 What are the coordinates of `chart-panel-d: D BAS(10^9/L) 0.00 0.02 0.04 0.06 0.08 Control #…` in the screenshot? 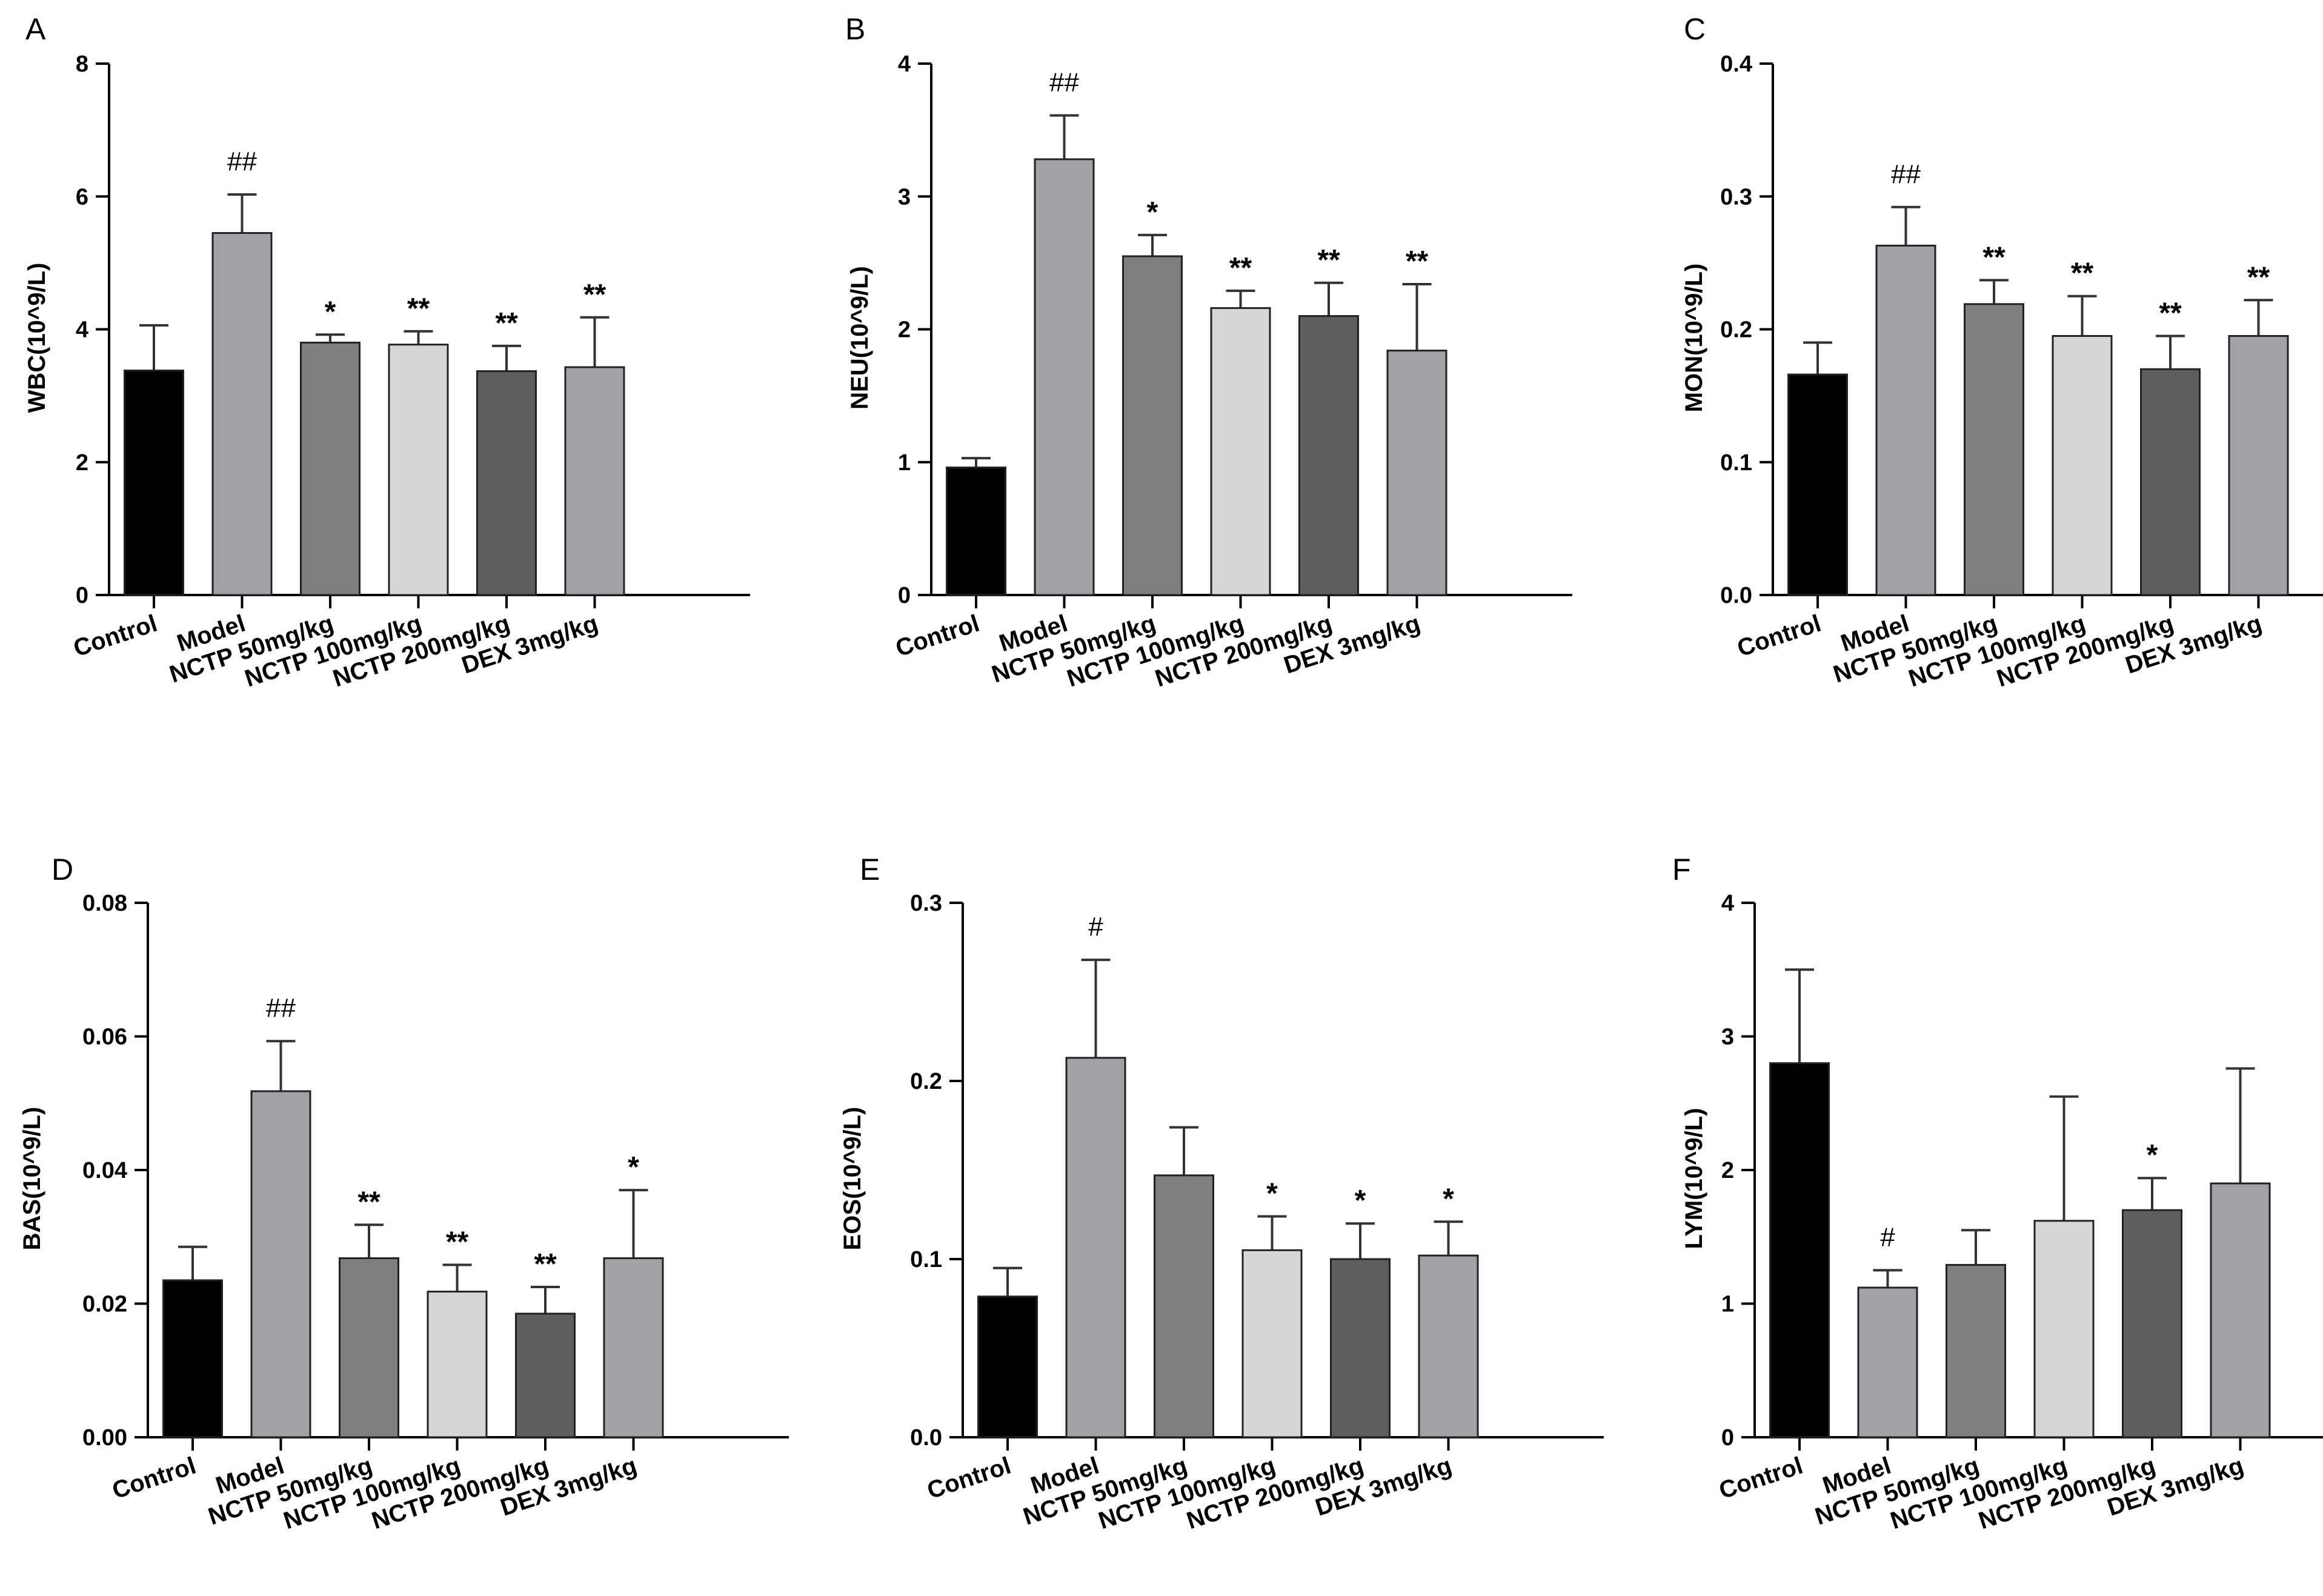 It's located at (404, 1193).